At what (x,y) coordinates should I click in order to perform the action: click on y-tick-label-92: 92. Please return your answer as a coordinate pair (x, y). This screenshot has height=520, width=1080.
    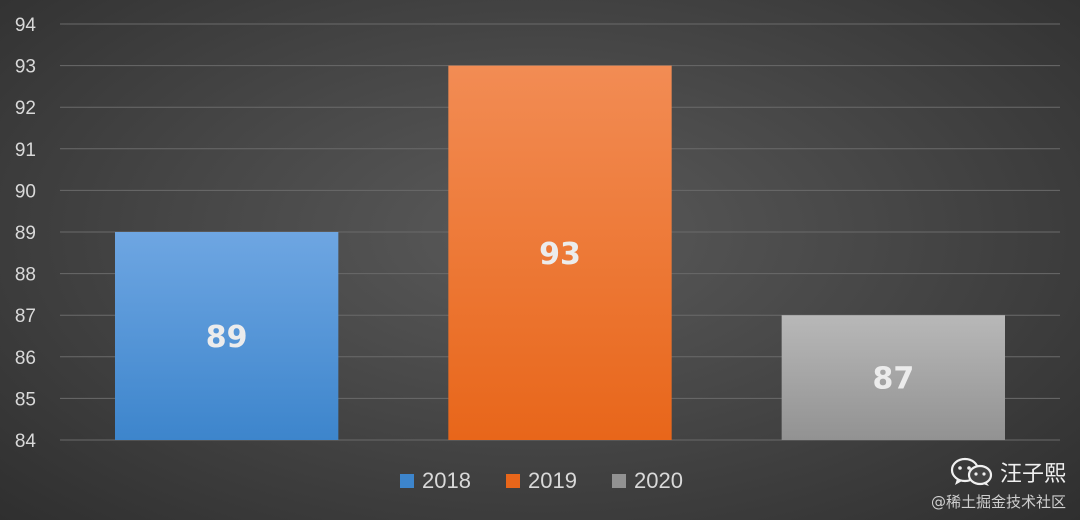
    Looking at the image, I should click on (25, 108).